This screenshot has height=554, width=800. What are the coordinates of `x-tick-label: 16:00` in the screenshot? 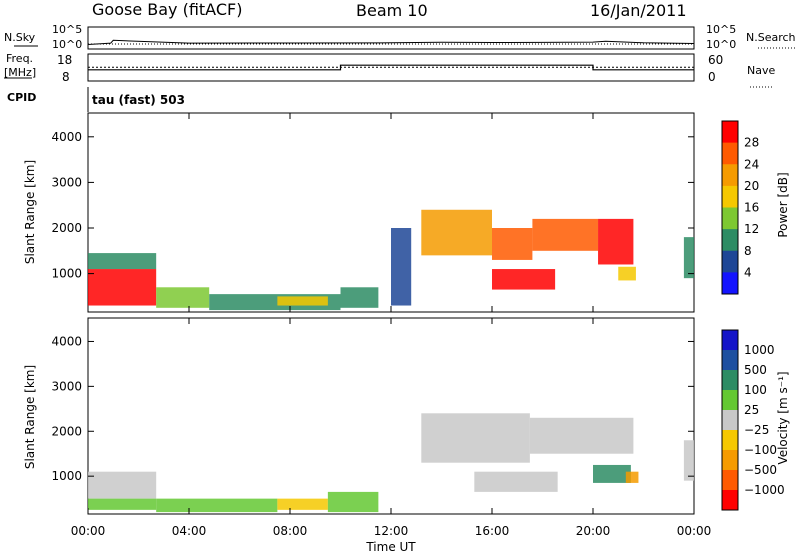 It's located at (492, 531).